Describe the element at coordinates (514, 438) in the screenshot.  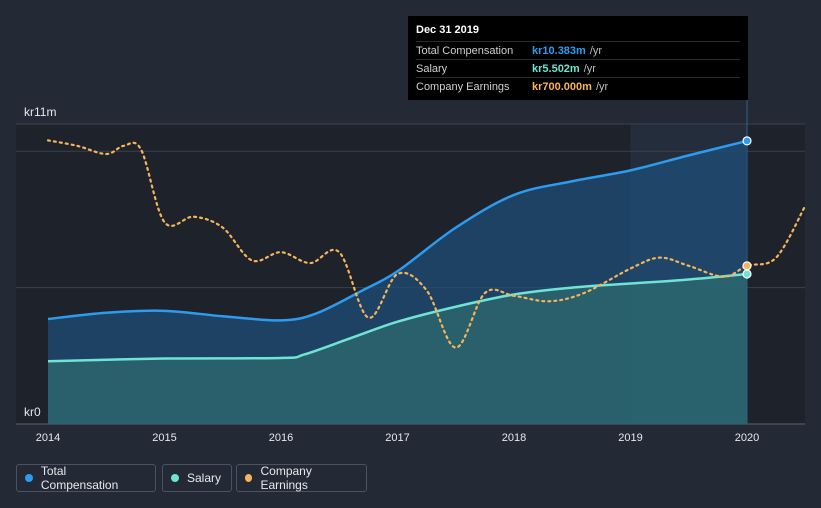
I see `x-tick-label: 2018` at that location.